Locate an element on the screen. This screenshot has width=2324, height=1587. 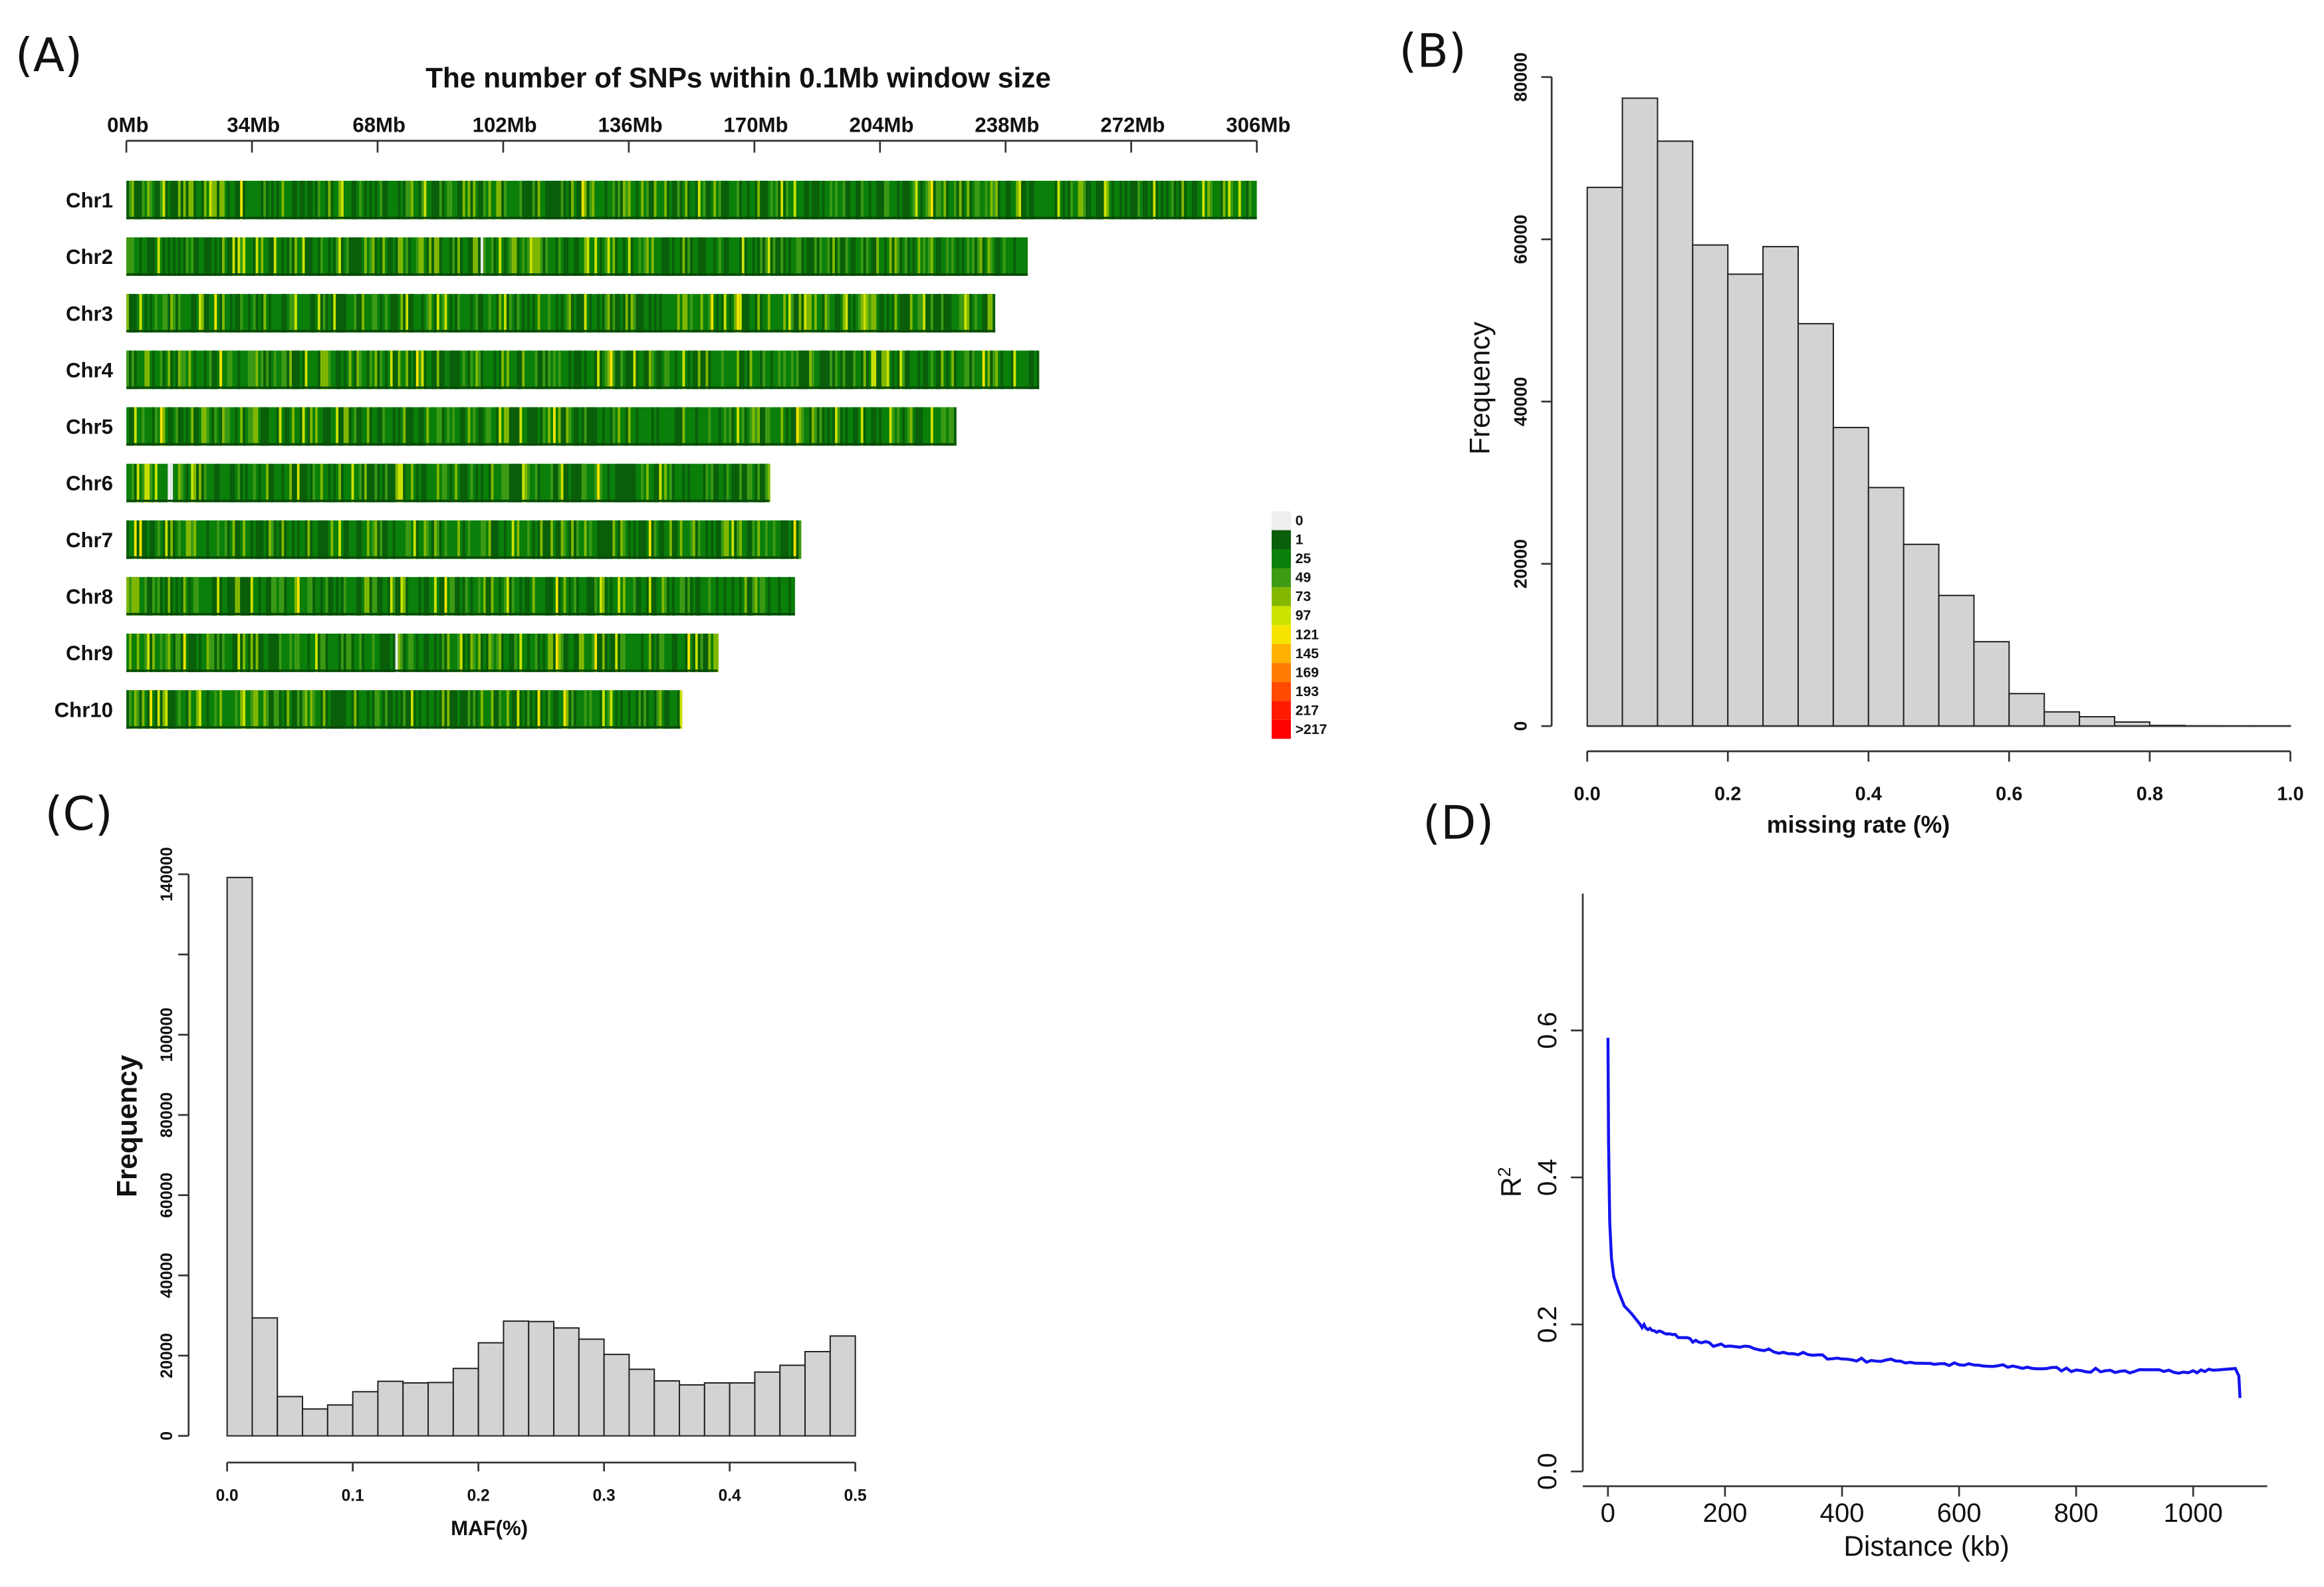
y-tick-label: 0 is located at coordinates (167, 1436).